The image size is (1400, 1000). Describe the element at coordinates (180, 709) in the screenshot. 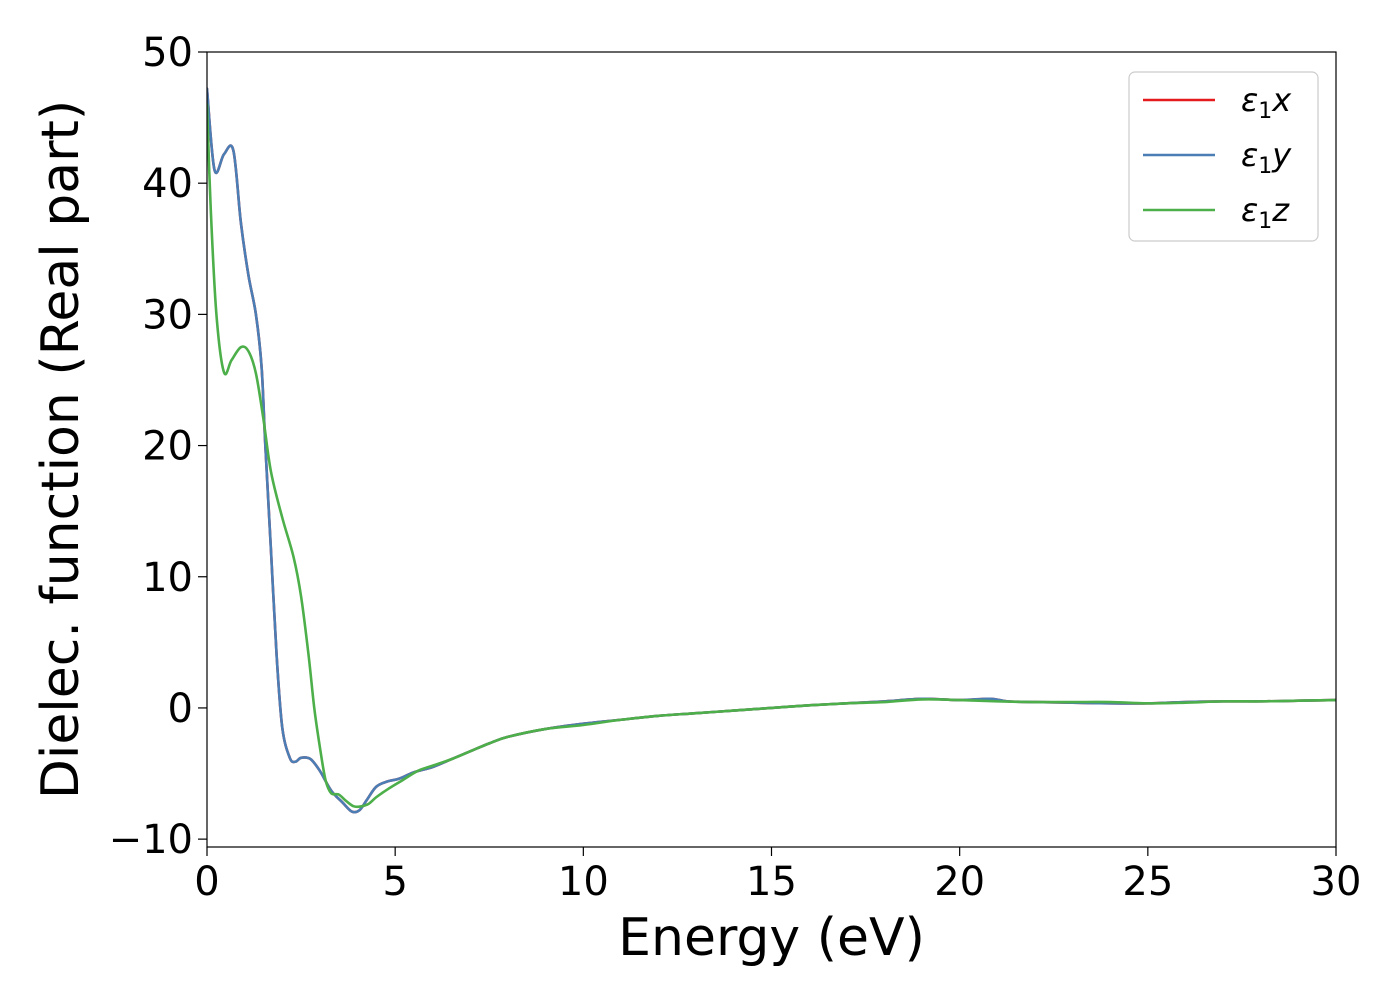

I see `y-tick-label: 0` at that location.